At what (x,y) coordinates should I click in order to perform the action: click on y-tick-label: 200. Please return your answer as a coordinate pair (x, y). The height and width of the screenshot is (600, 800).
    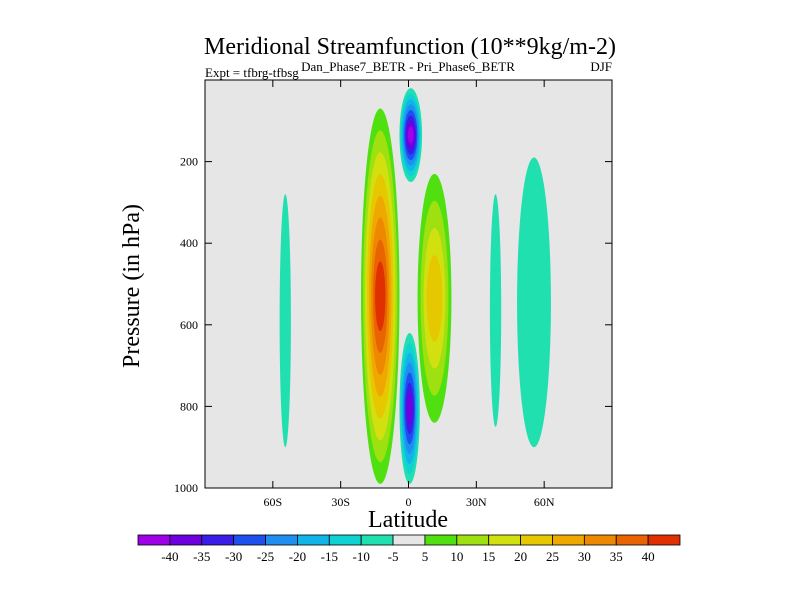
    Looking at the image, I should click on (189, 162).